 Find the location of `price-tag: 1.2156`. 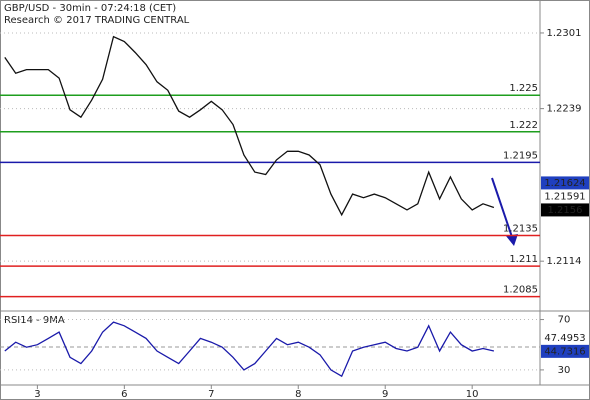

price-tag: 1.2156 is located at coordinates (565, 210).